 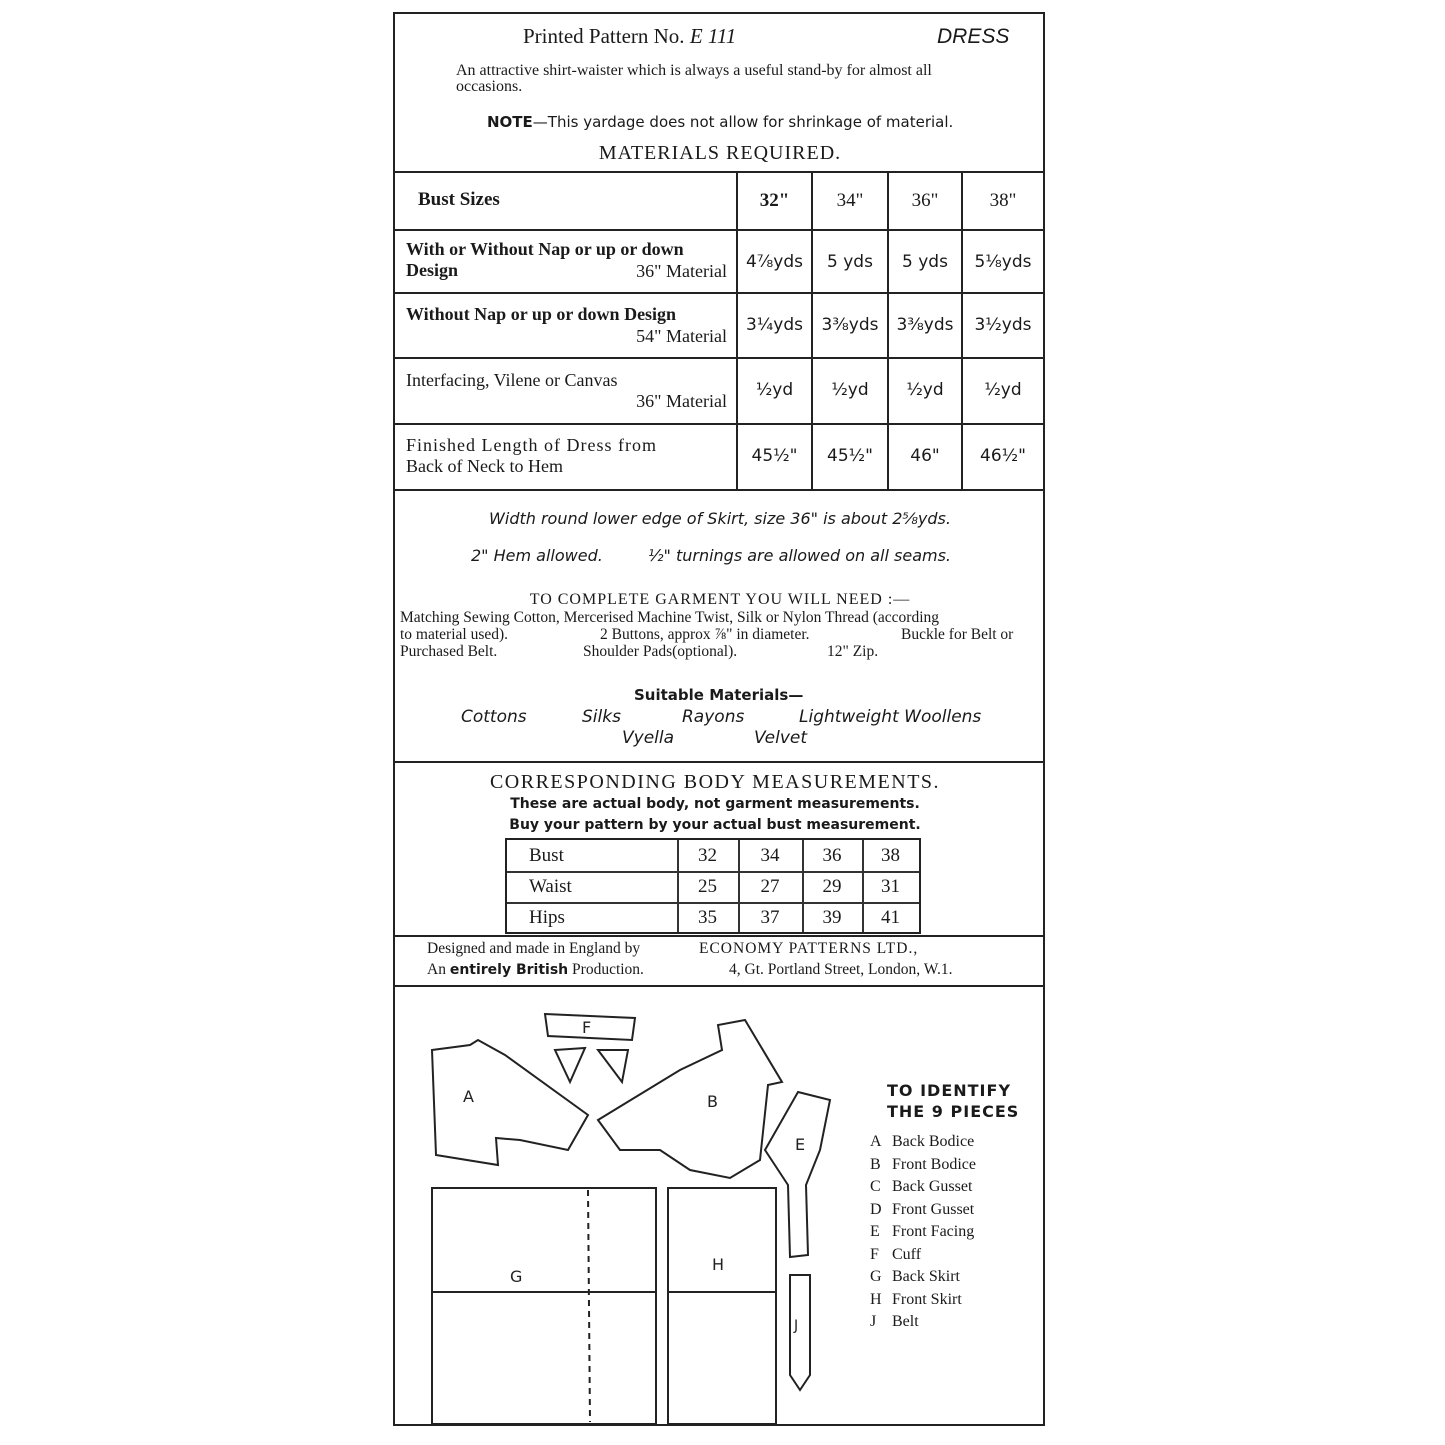 What do you see at coordinates (876, 1209) in the screenshot?
I see `piece-letter: D` at bounding box center [876, 1209].